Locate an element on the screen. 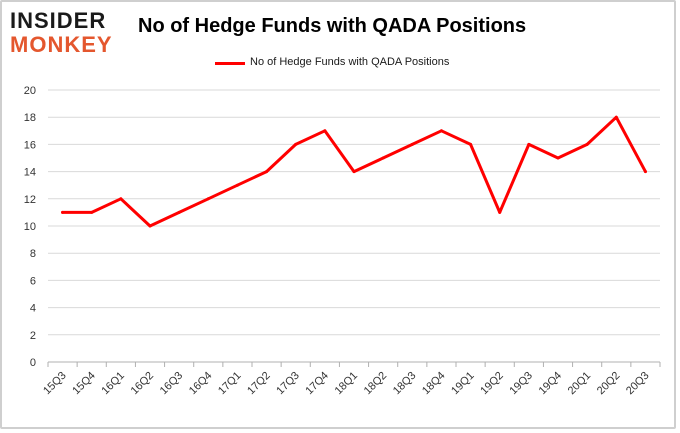 This screenshot has width=680, height=433. x-tick-label: 20Q3 is located at coordinates (638, 384).